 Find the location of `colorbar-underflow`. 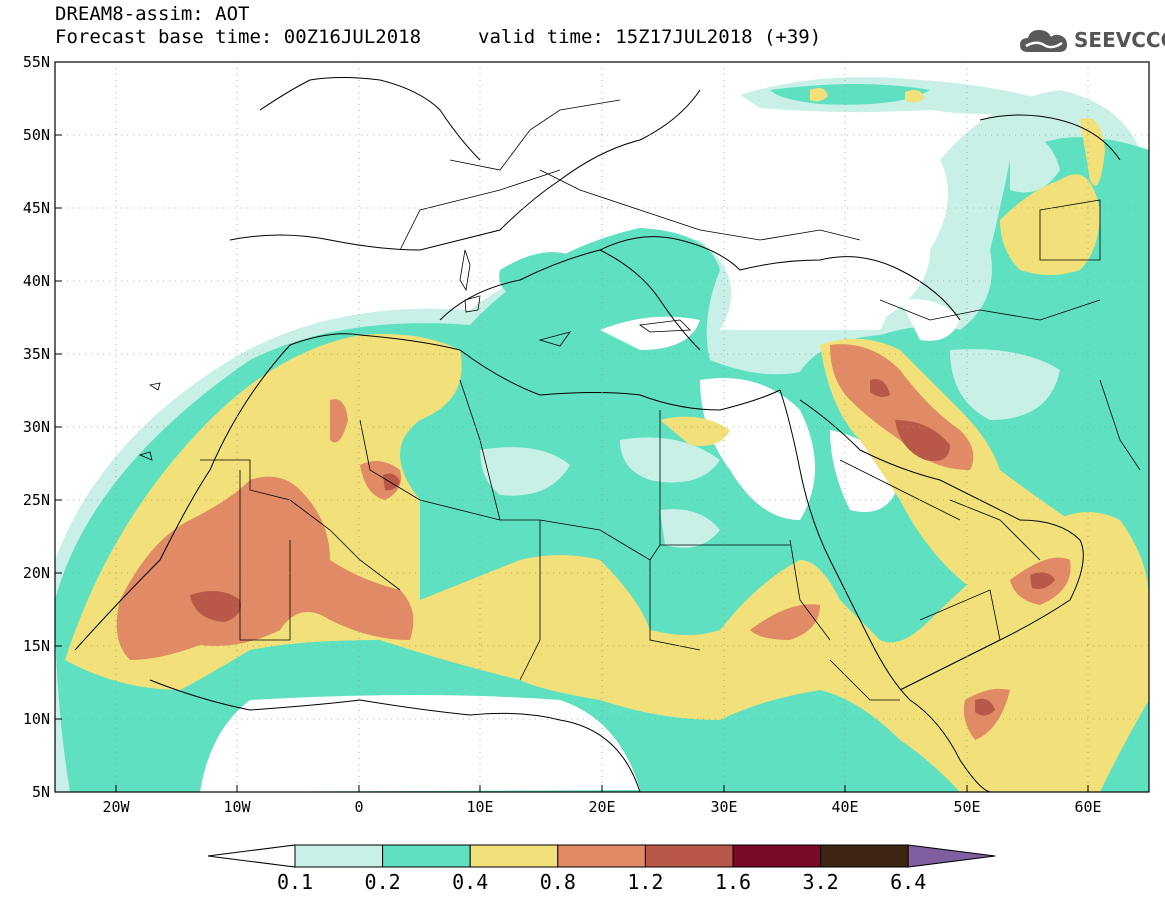

colorbar-underflow is located at coordinates (251, 856).